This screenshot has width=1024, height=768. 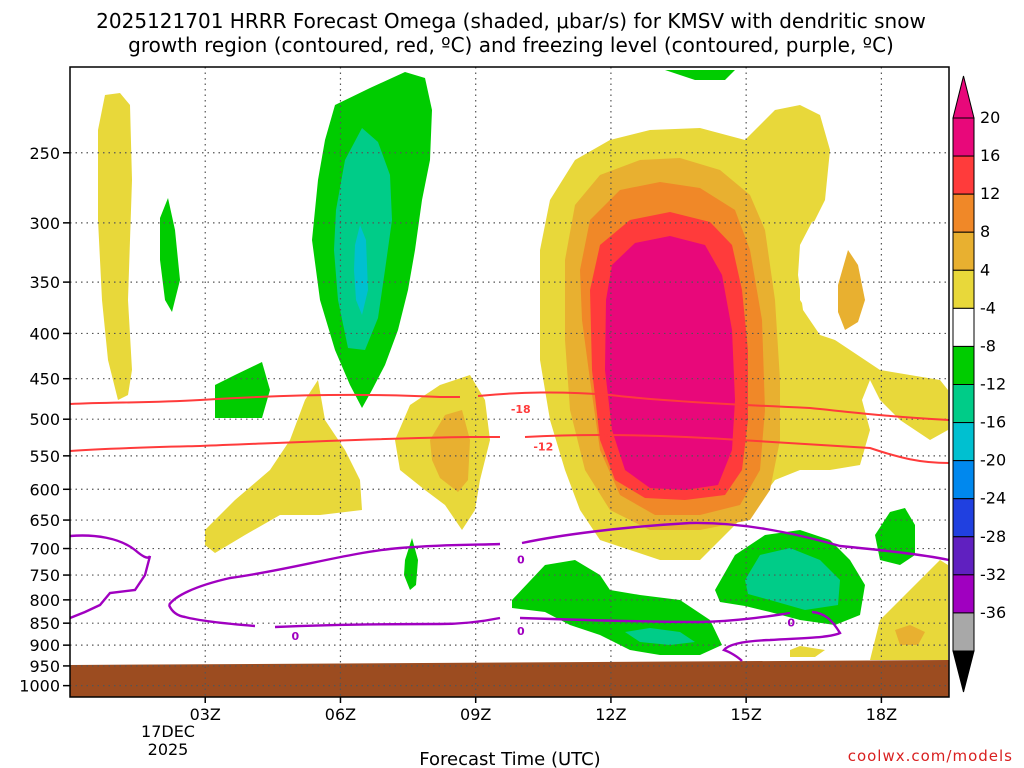 What do you see at coordinates (509, 758) in the screenshot?
I see `x-axis-title: Forecast Time (UTC)` at bounding box center [509, 758].